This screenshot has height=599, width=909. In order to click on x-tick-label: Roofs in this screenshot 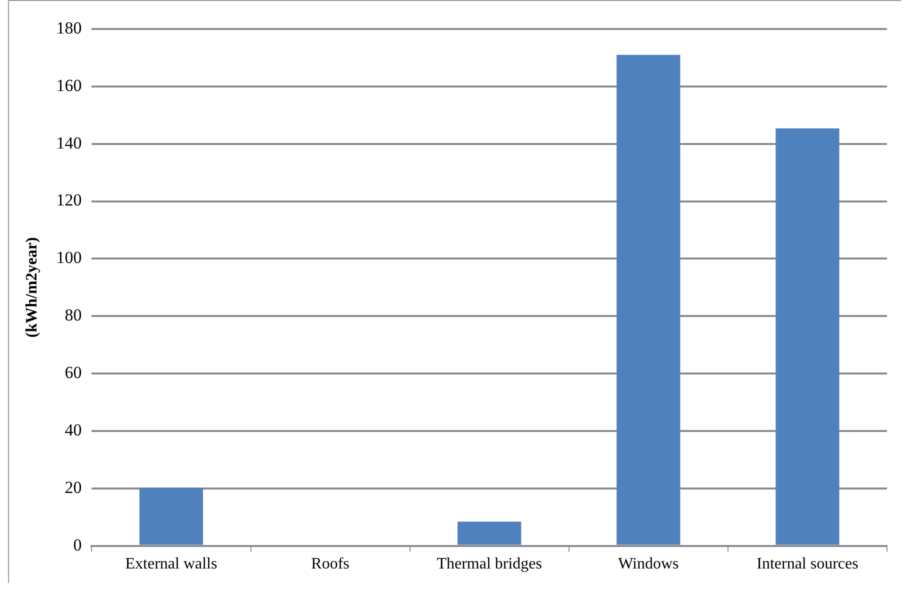, I will do `click(330, 564)`.